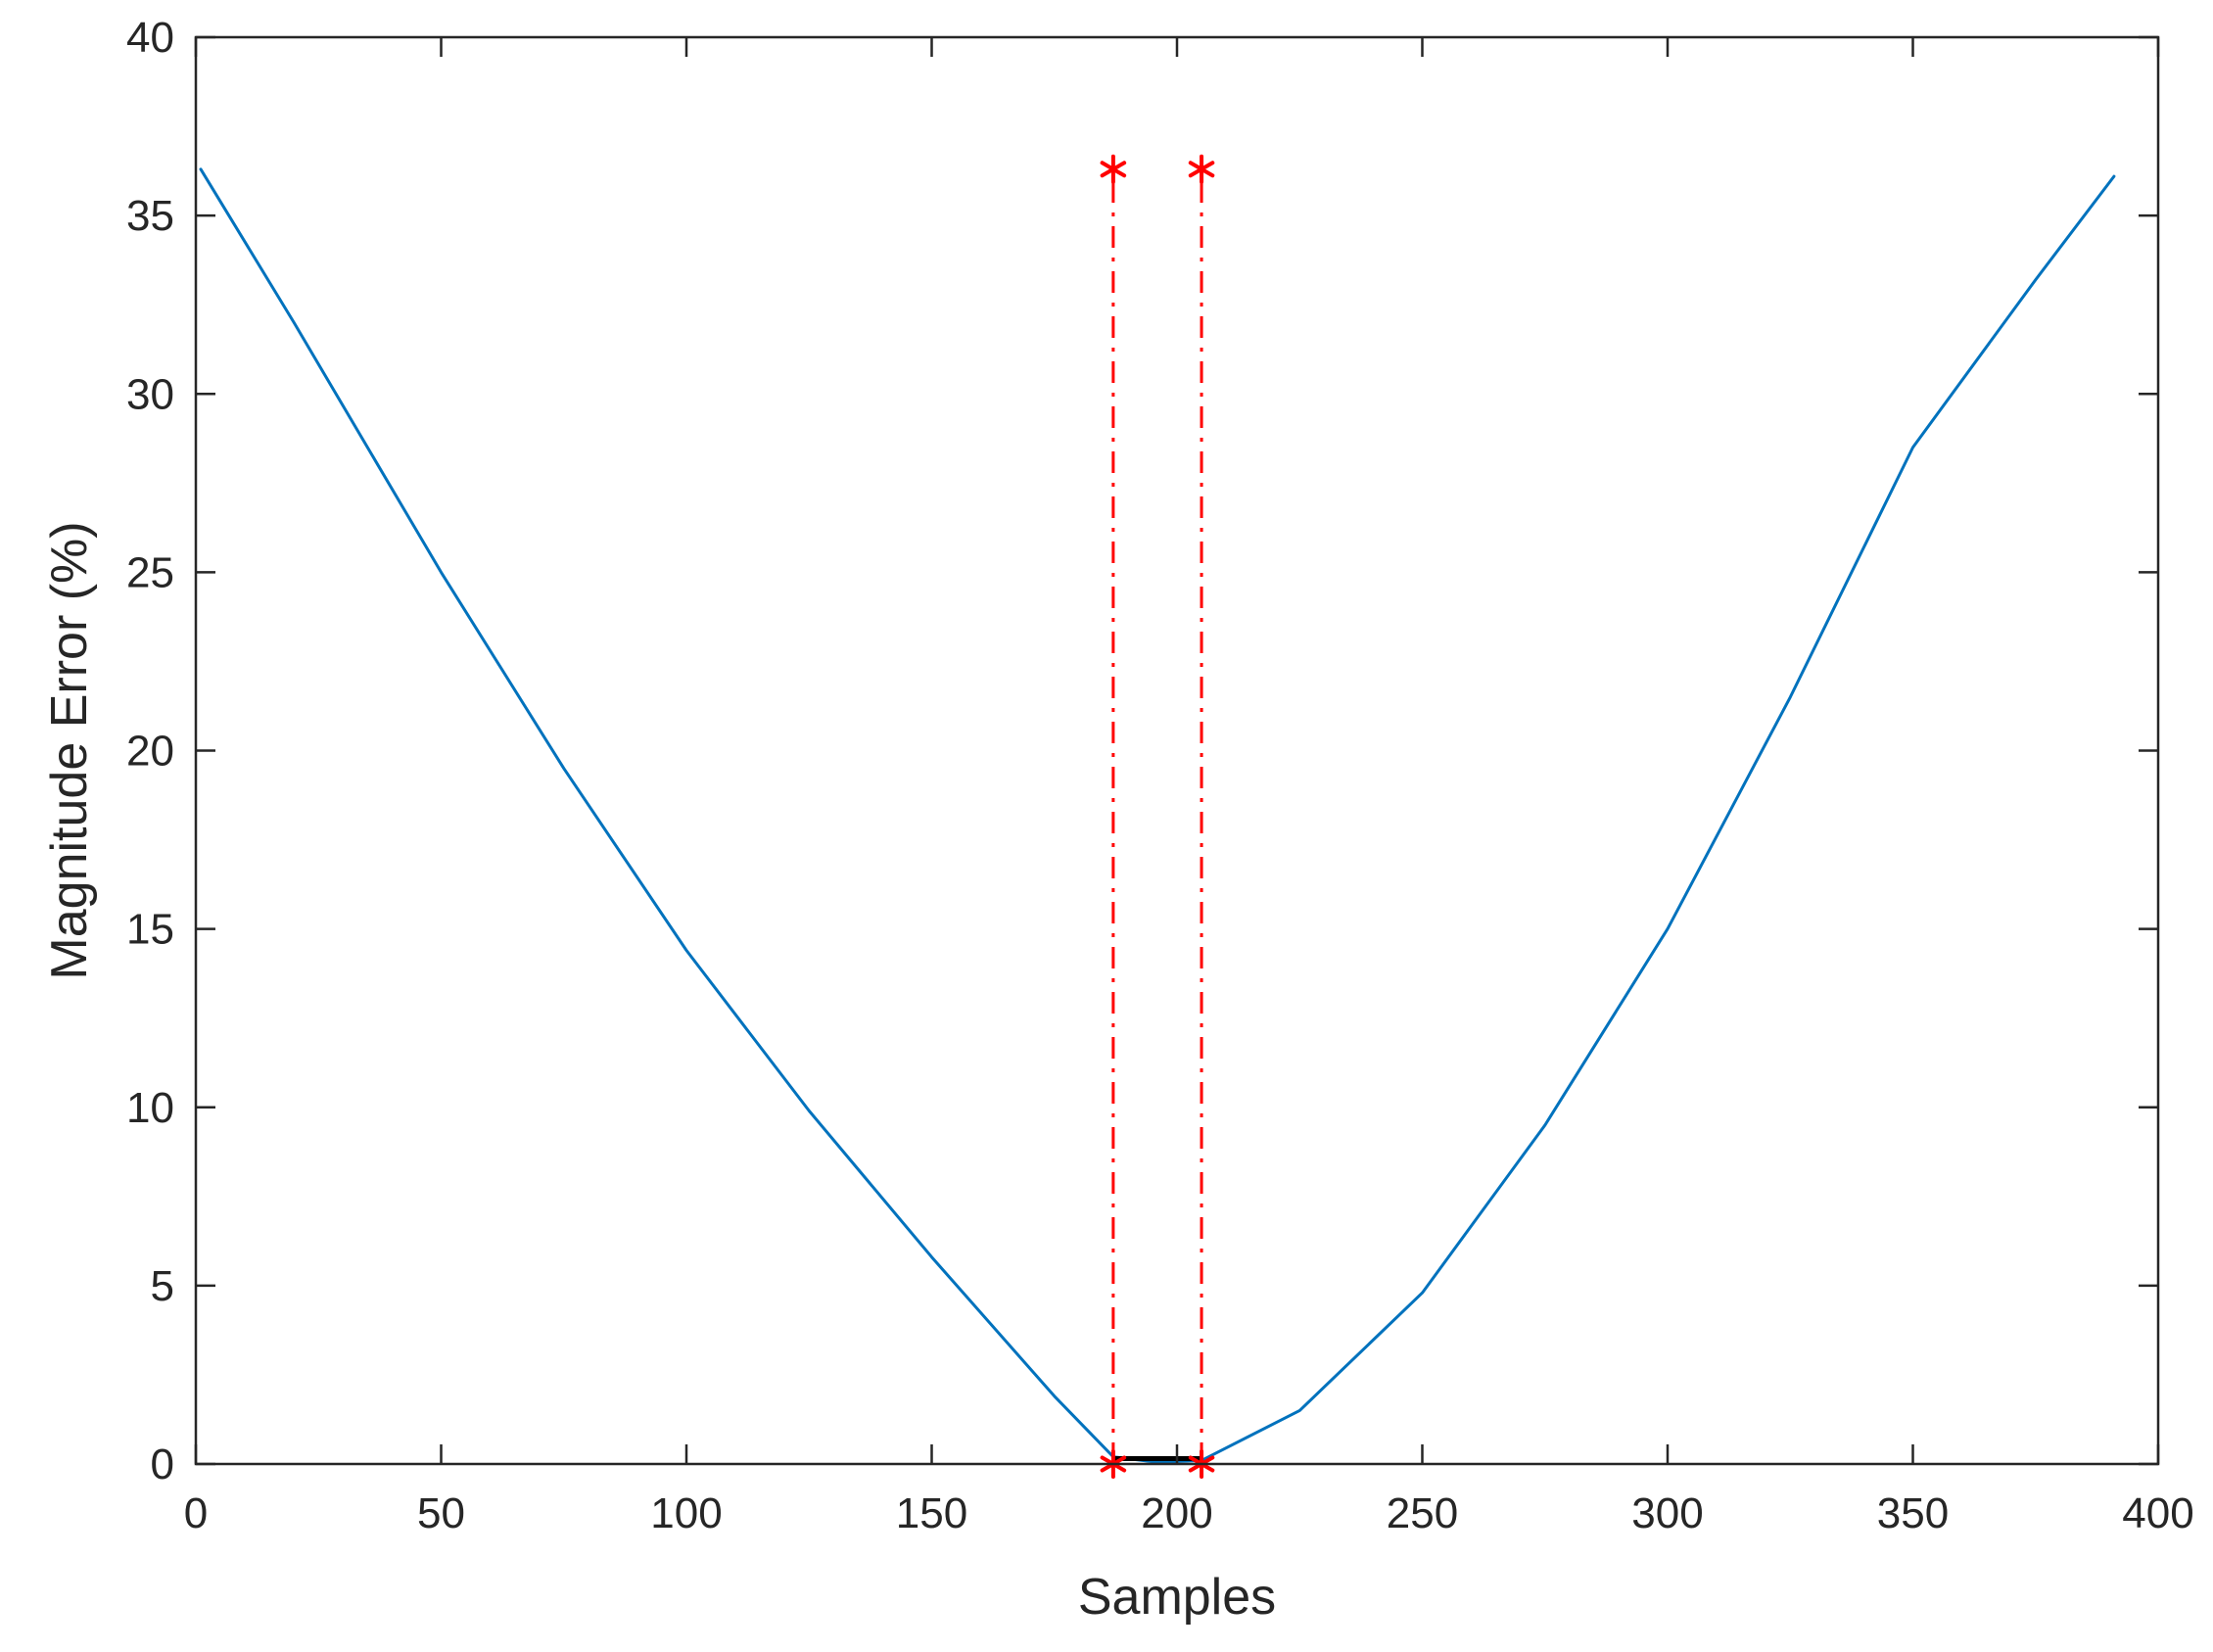 The height and width of the screenshot is (1652, 2213). Describe the element at coordinates (441, 1513) in the screenshot. I see `x-tick-label-1: 50` at that location.